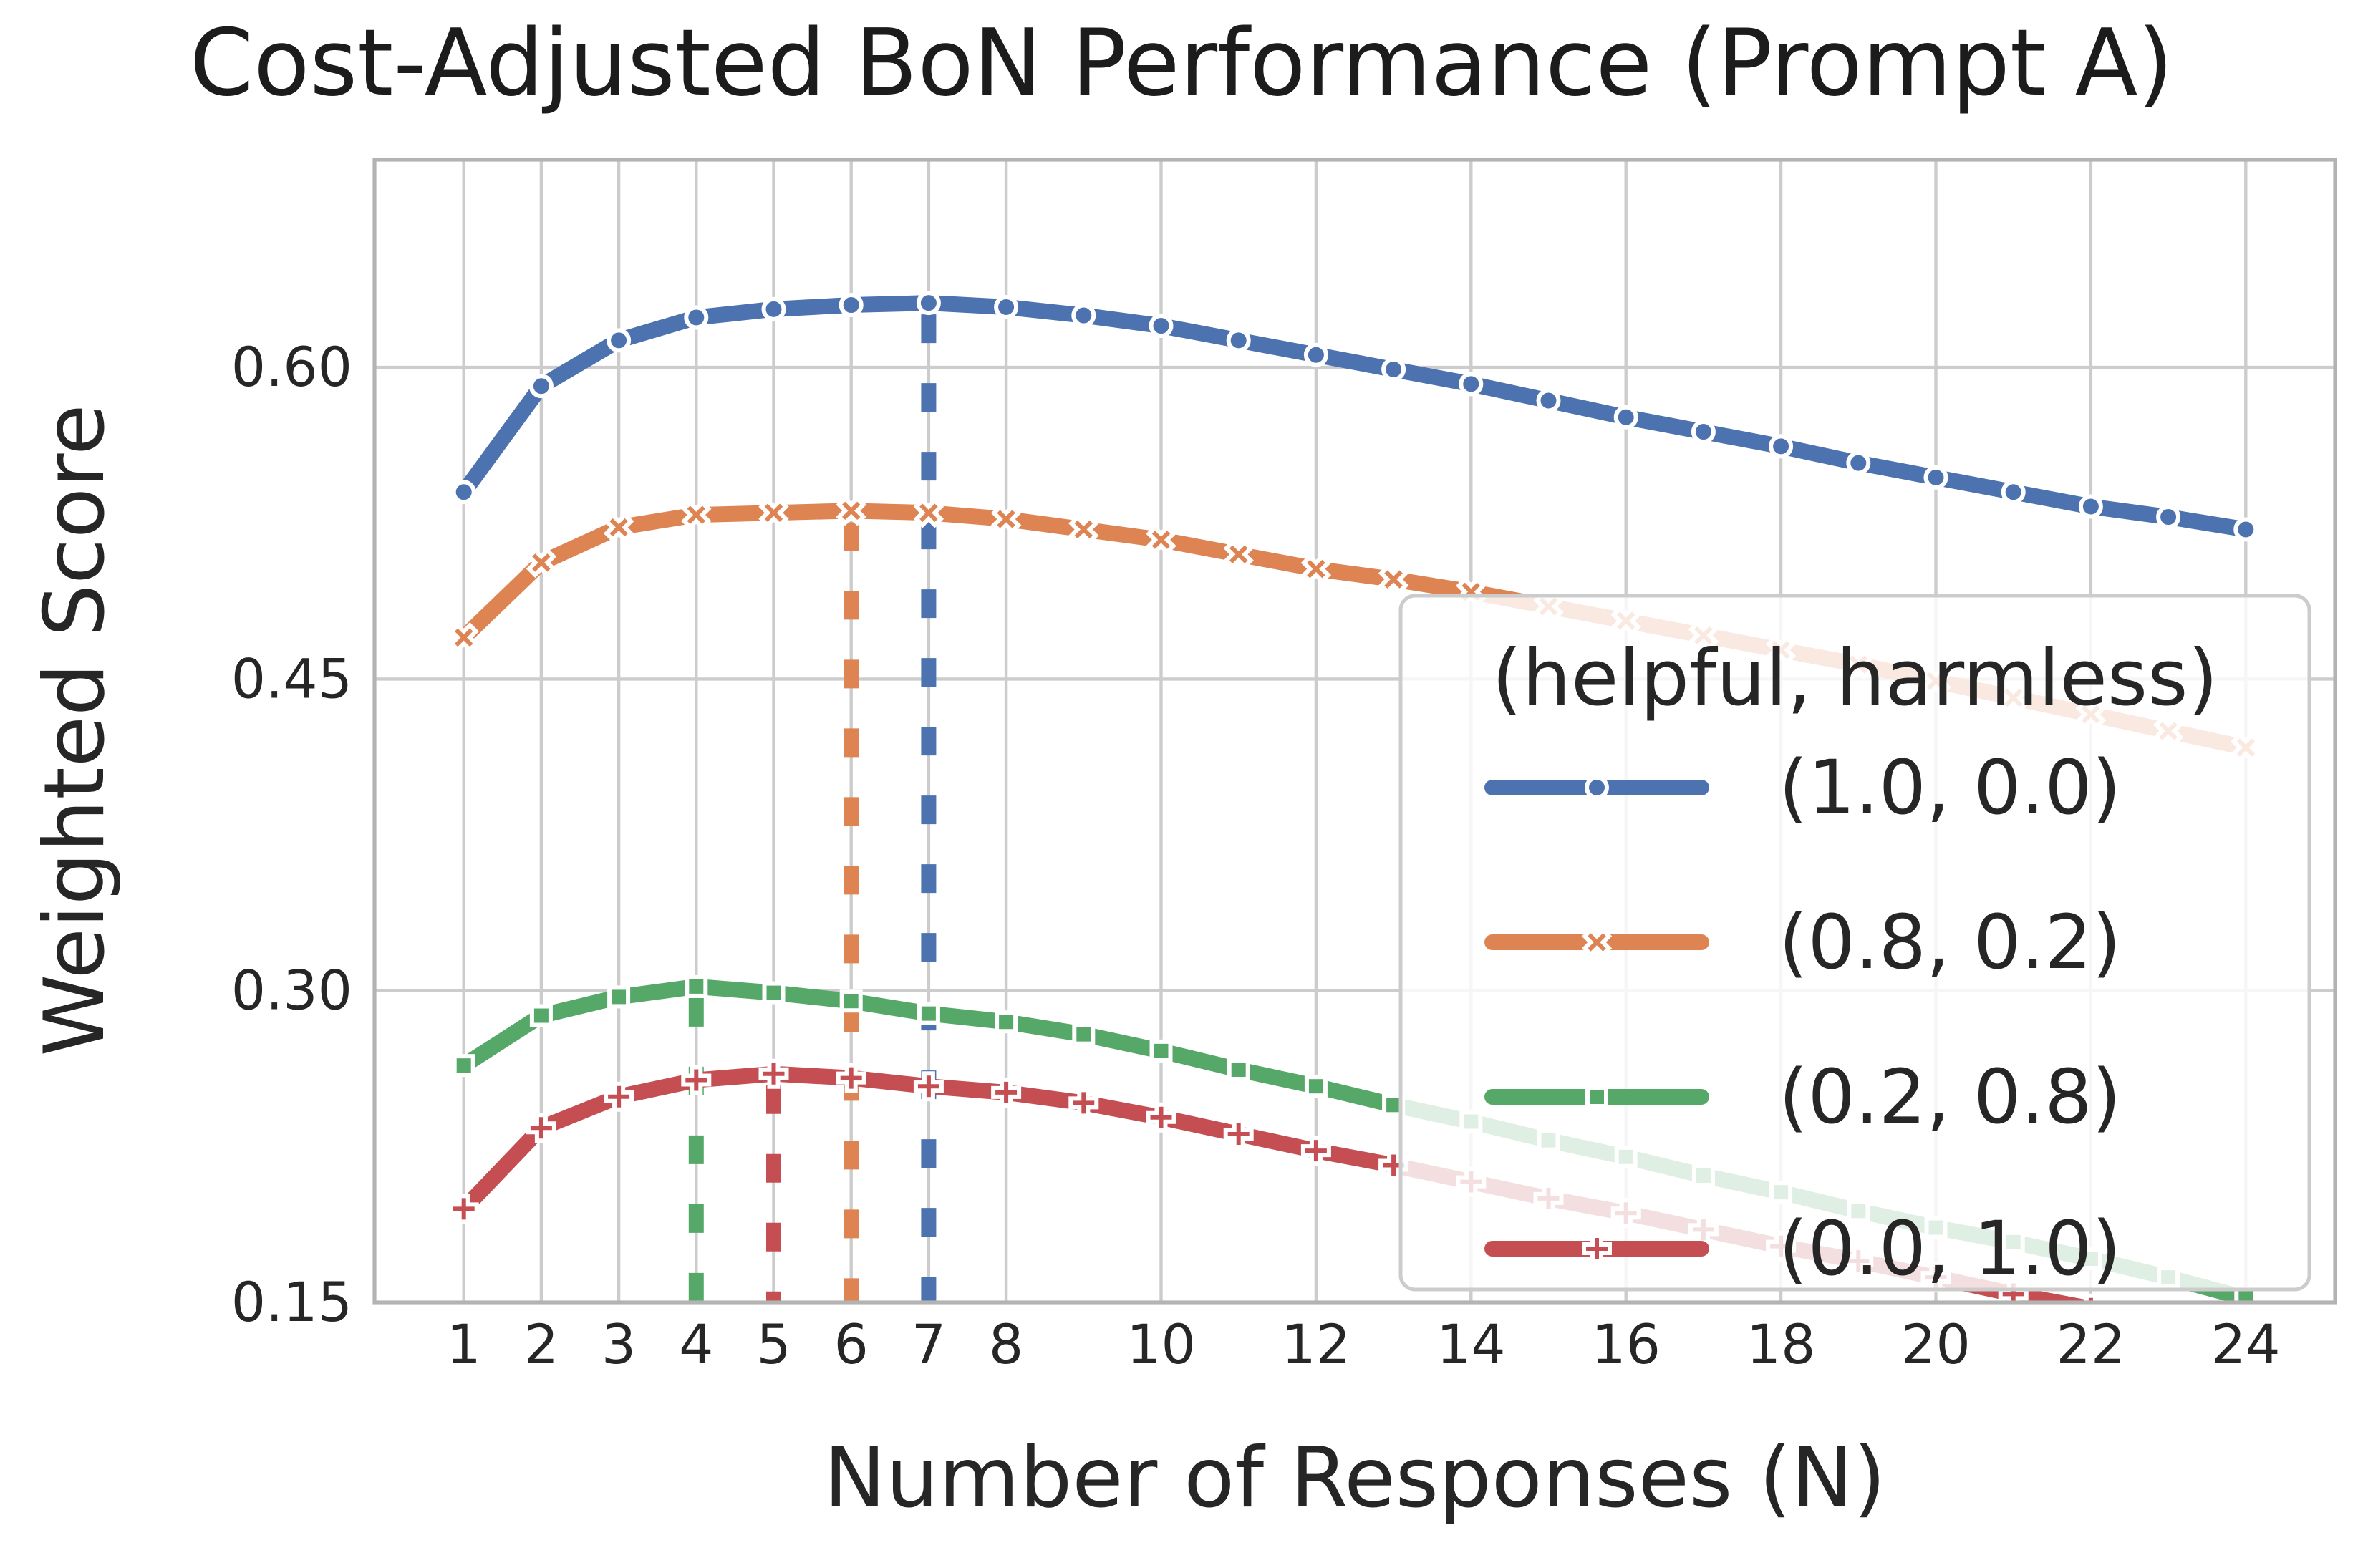  I want to click on x-tick-2: 2, so click(541, 1344).